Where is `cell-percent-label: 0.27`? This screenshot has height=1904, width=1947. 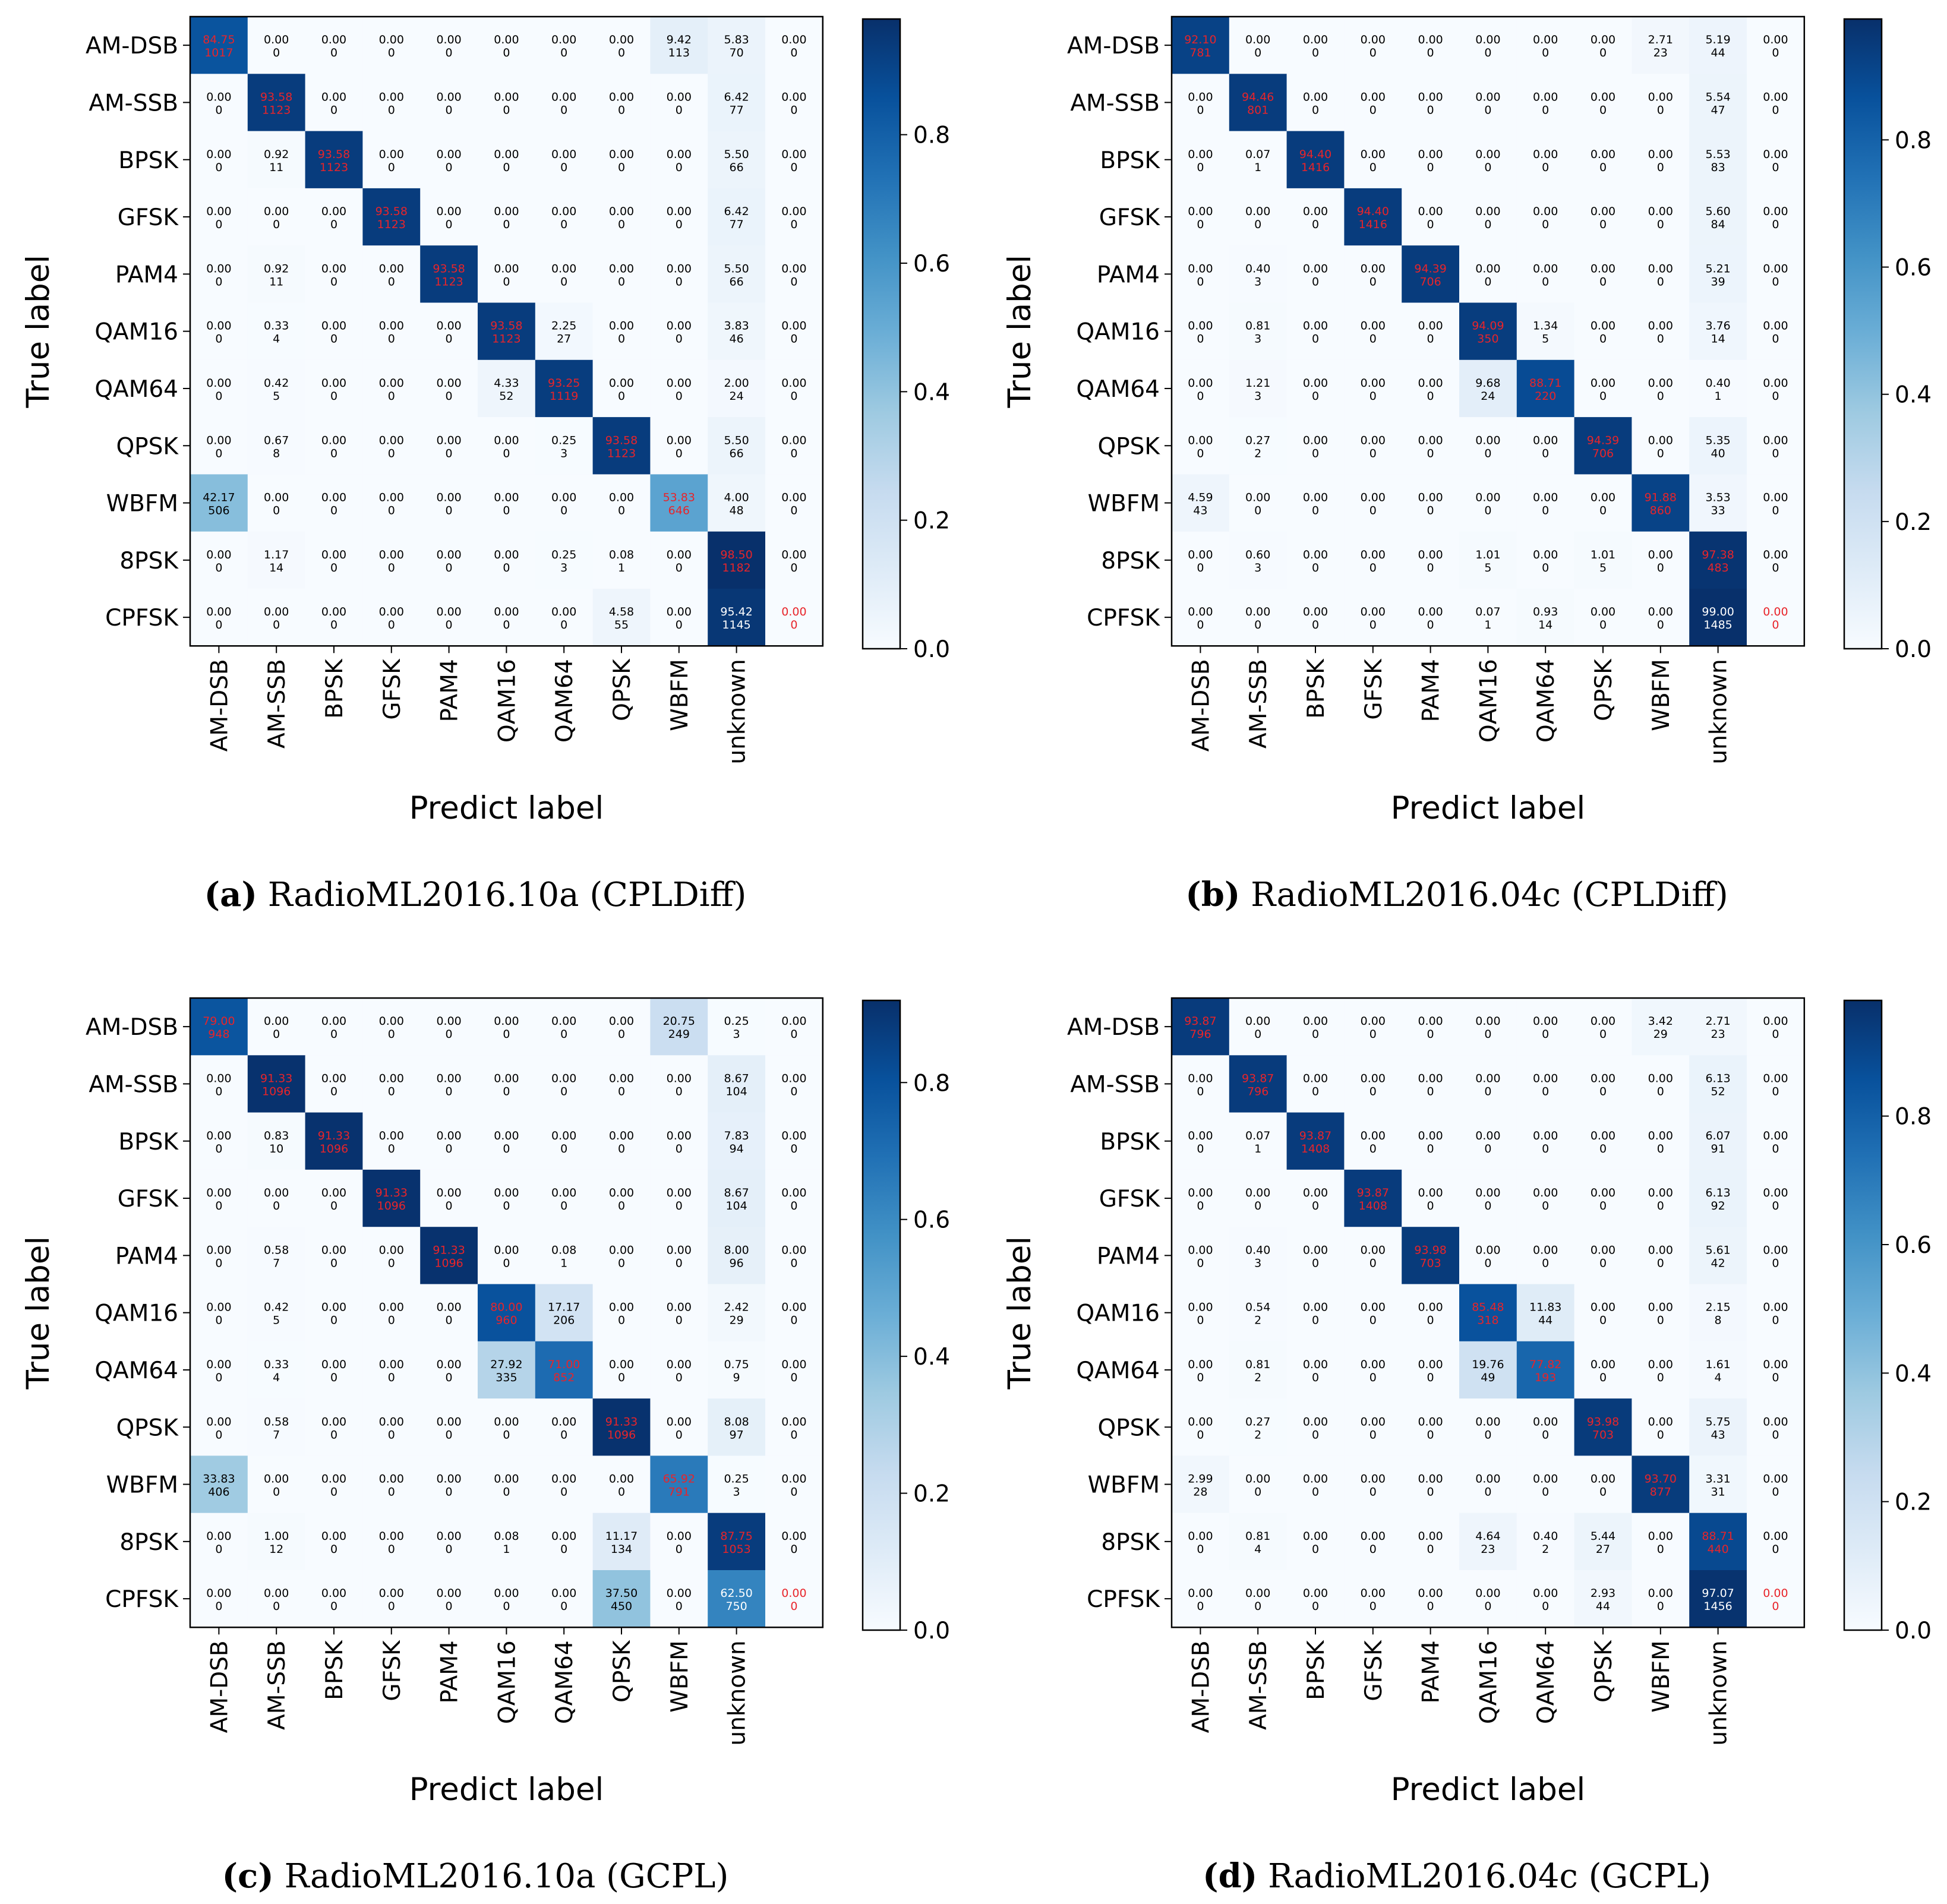 cell-percent-label: 0.27 is located at coordinates (1257, 440).